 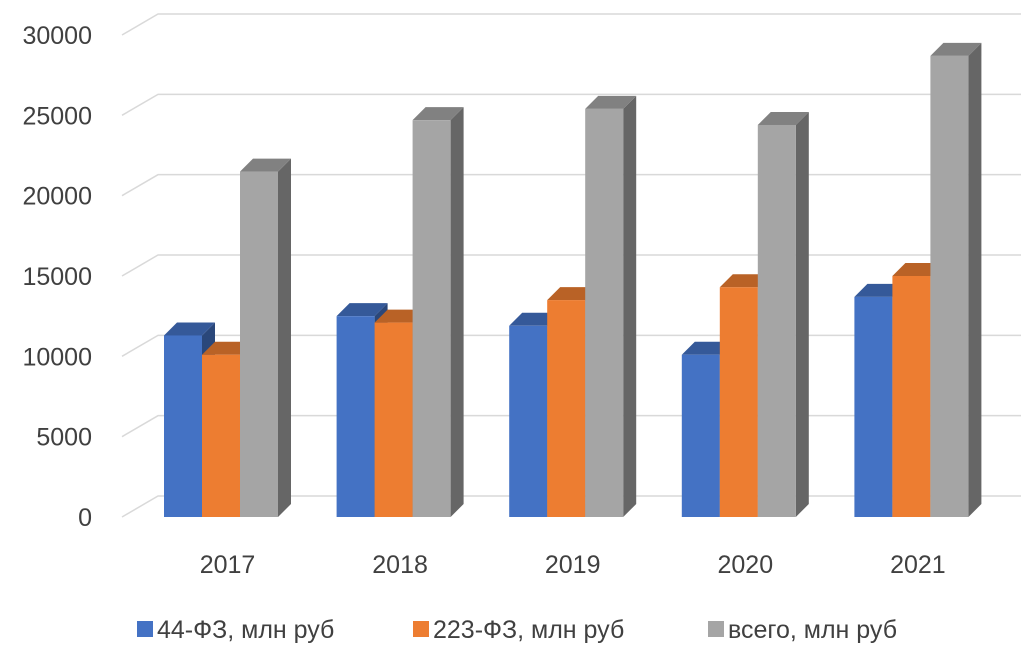 I want to click on legend-item: всего, млн руб, so click(x=802, y=630).